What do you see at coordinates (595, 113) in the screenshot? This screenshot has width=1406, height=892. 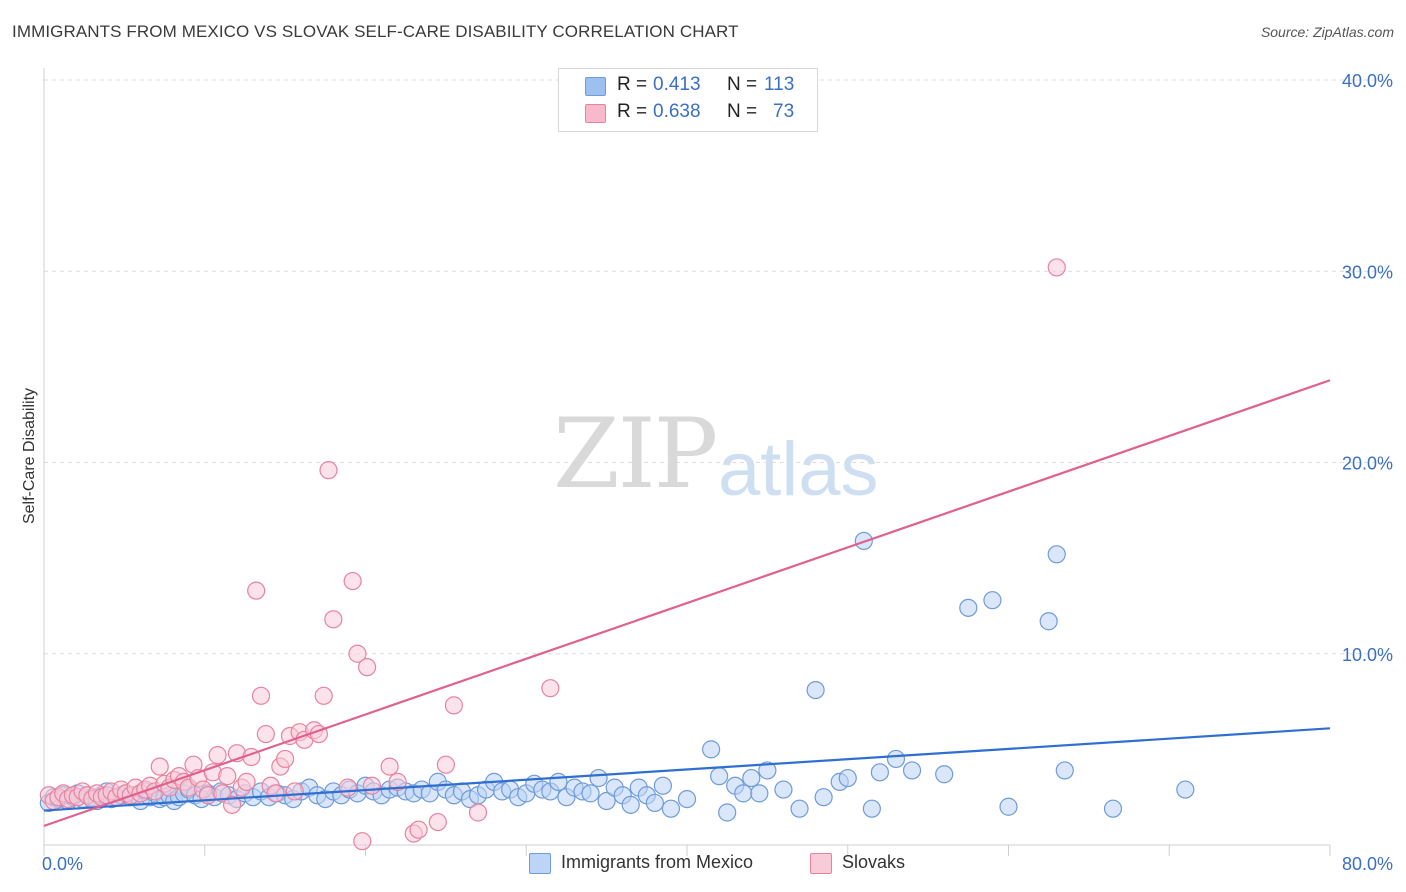 I see `legend-swatch-slovaks` at bounding box center [595, 113].